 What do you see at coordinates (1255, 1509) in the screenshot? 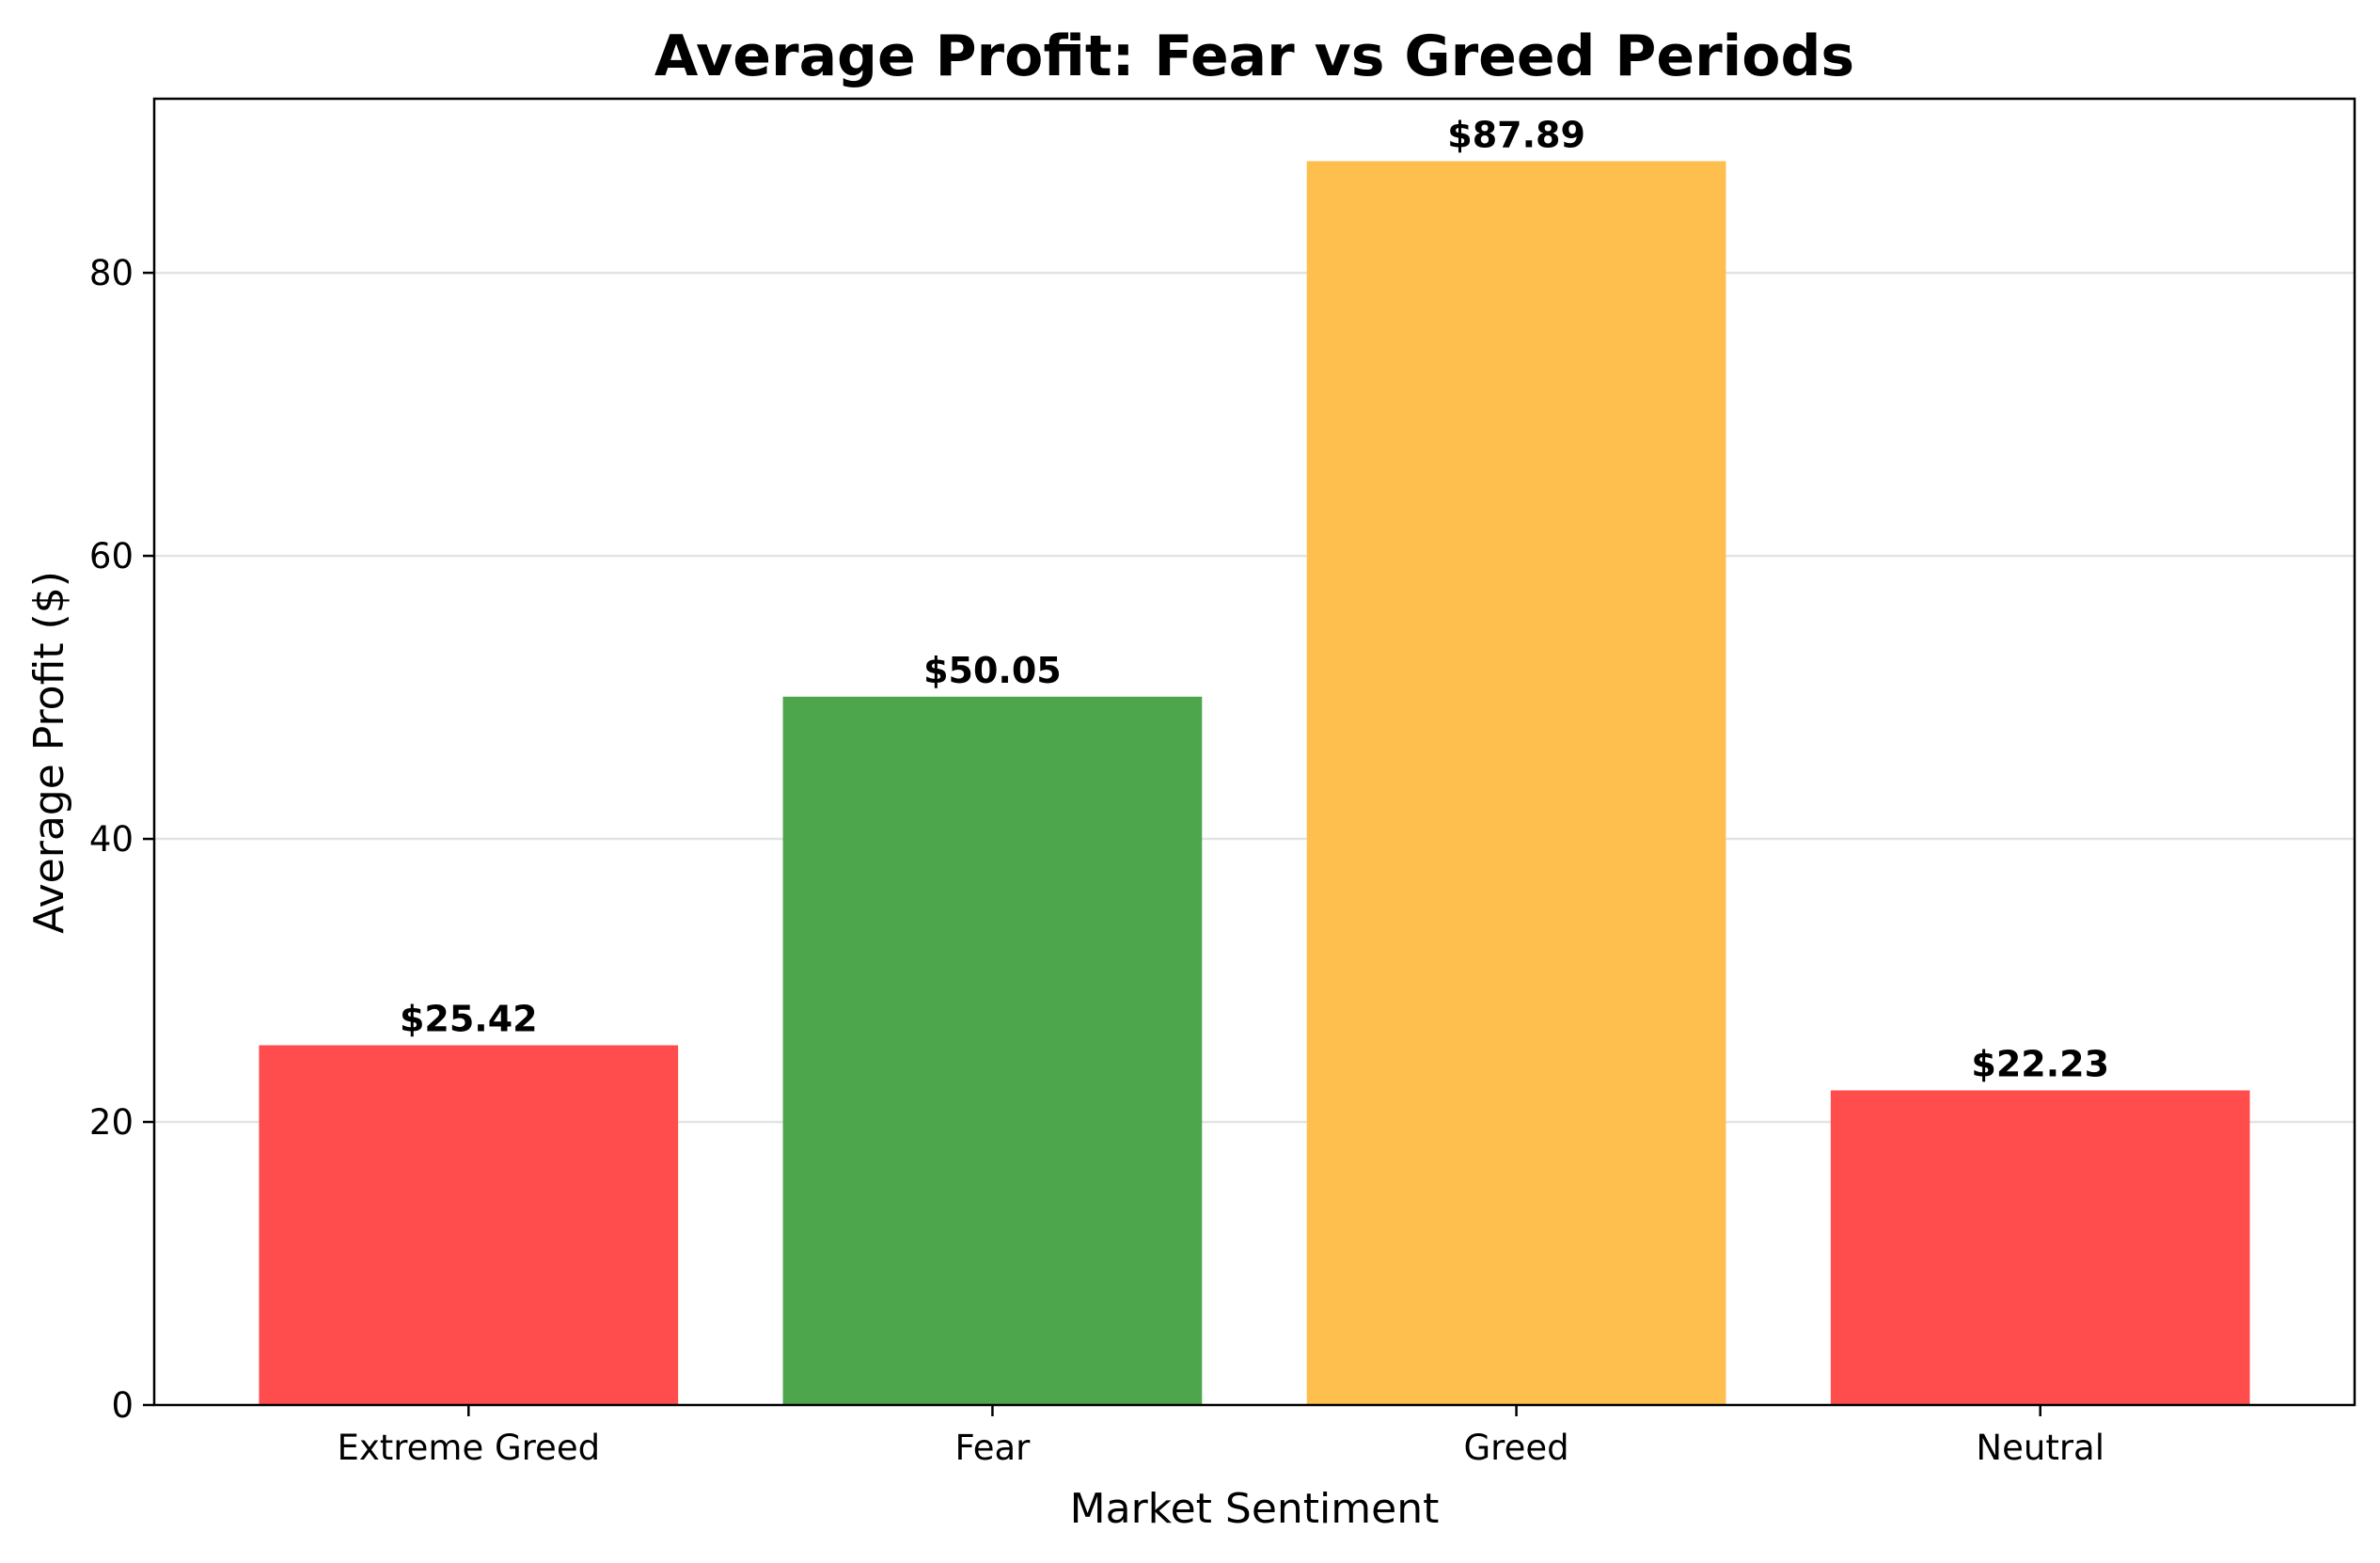
I see `x-axis-label: Market Sentiment` at bounding box center [1255, 1509].